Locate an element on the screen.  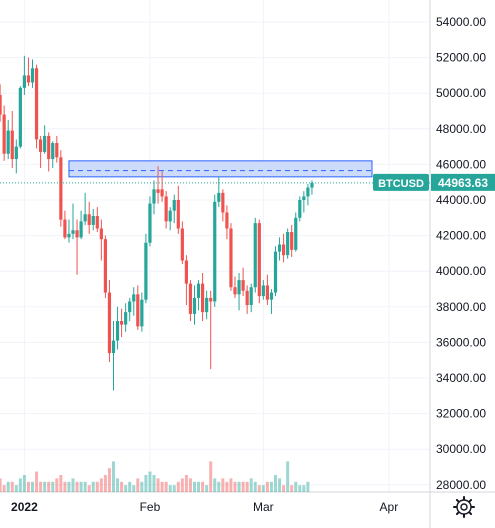
chart-settings-button is located at coordinates (464, 507).